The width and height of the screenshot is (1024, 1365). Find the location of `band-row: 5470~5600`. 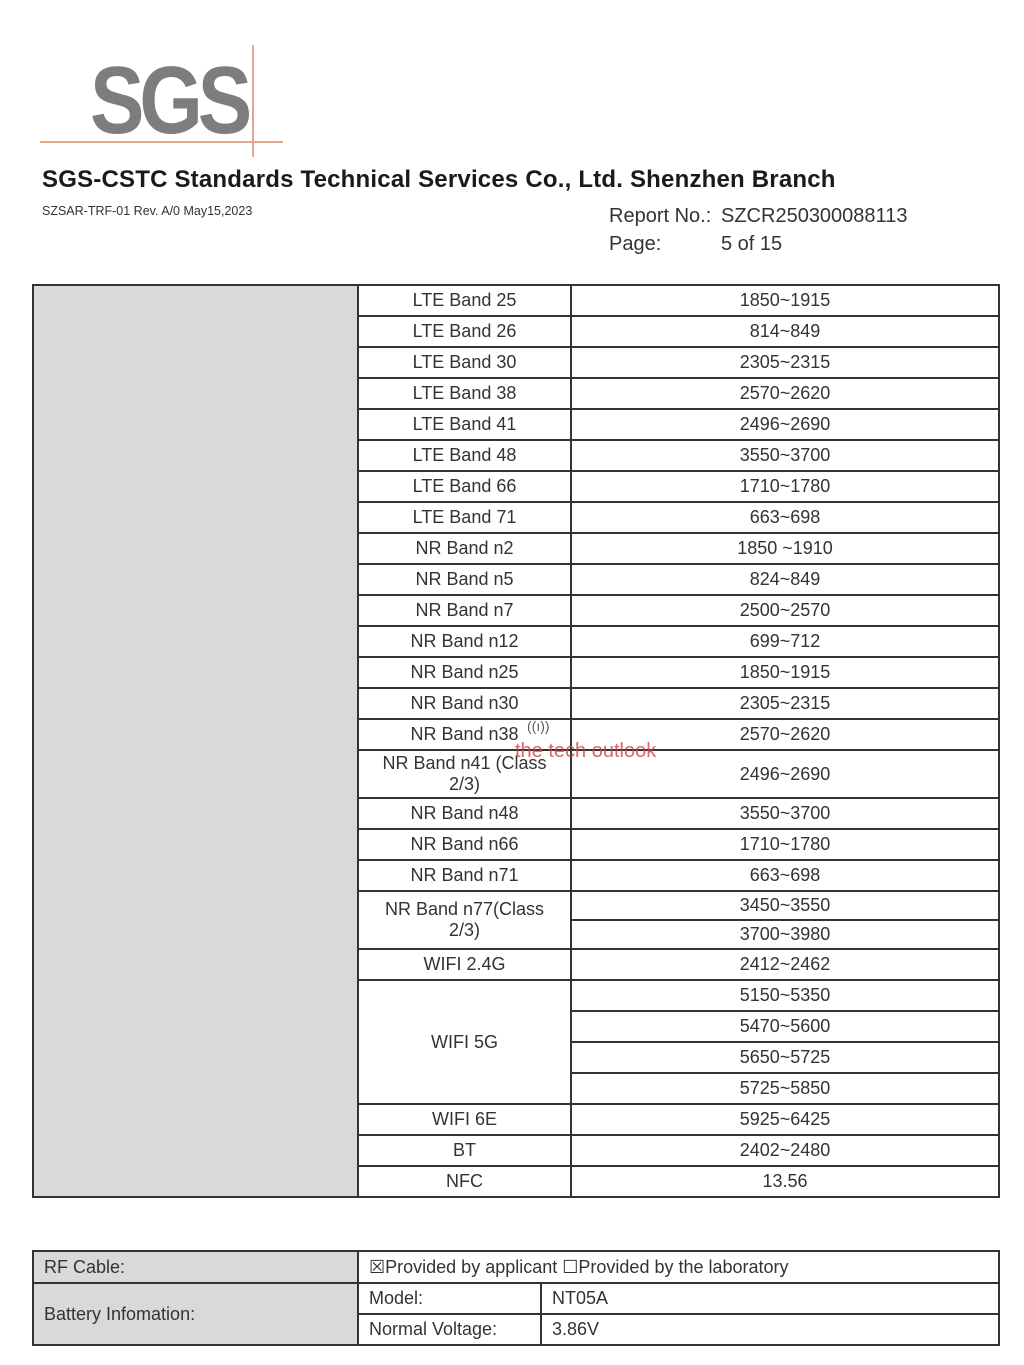

band-row: 5470~5600 is located at coordinates (516, 1026).